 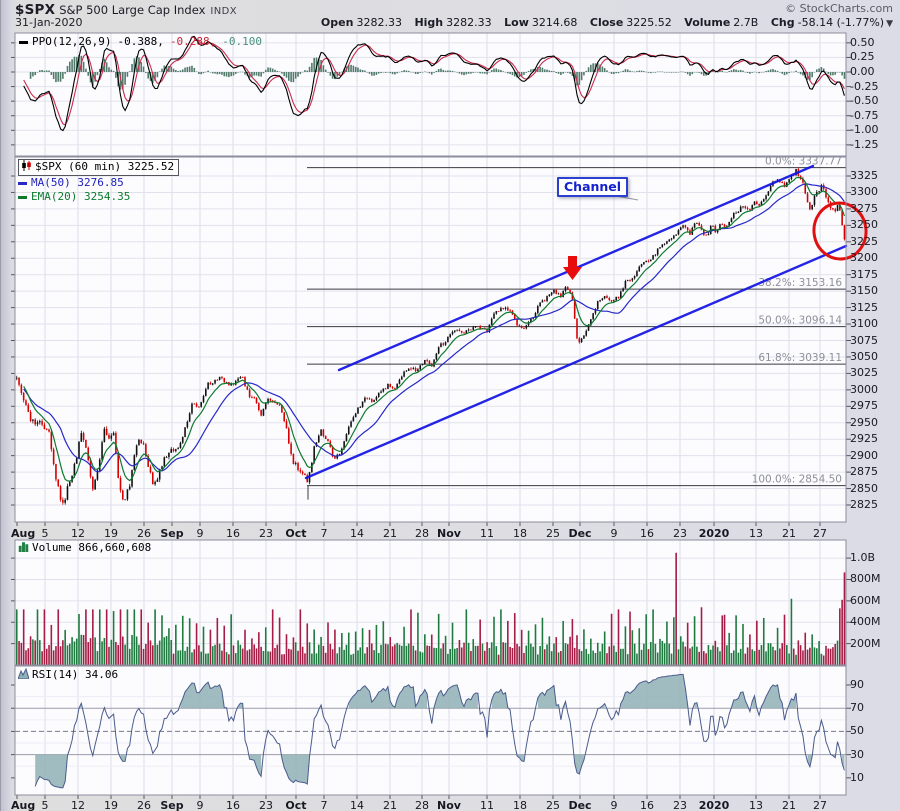 I want to click on volume-bars-icon, so click(x=23, y=548).